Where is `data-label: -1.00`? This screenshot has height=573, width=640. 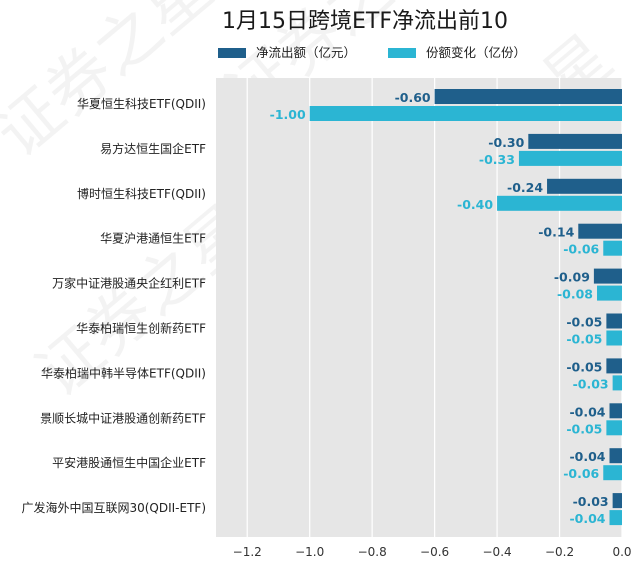 data-label: -1.00 is located at coordinates (288, 114).